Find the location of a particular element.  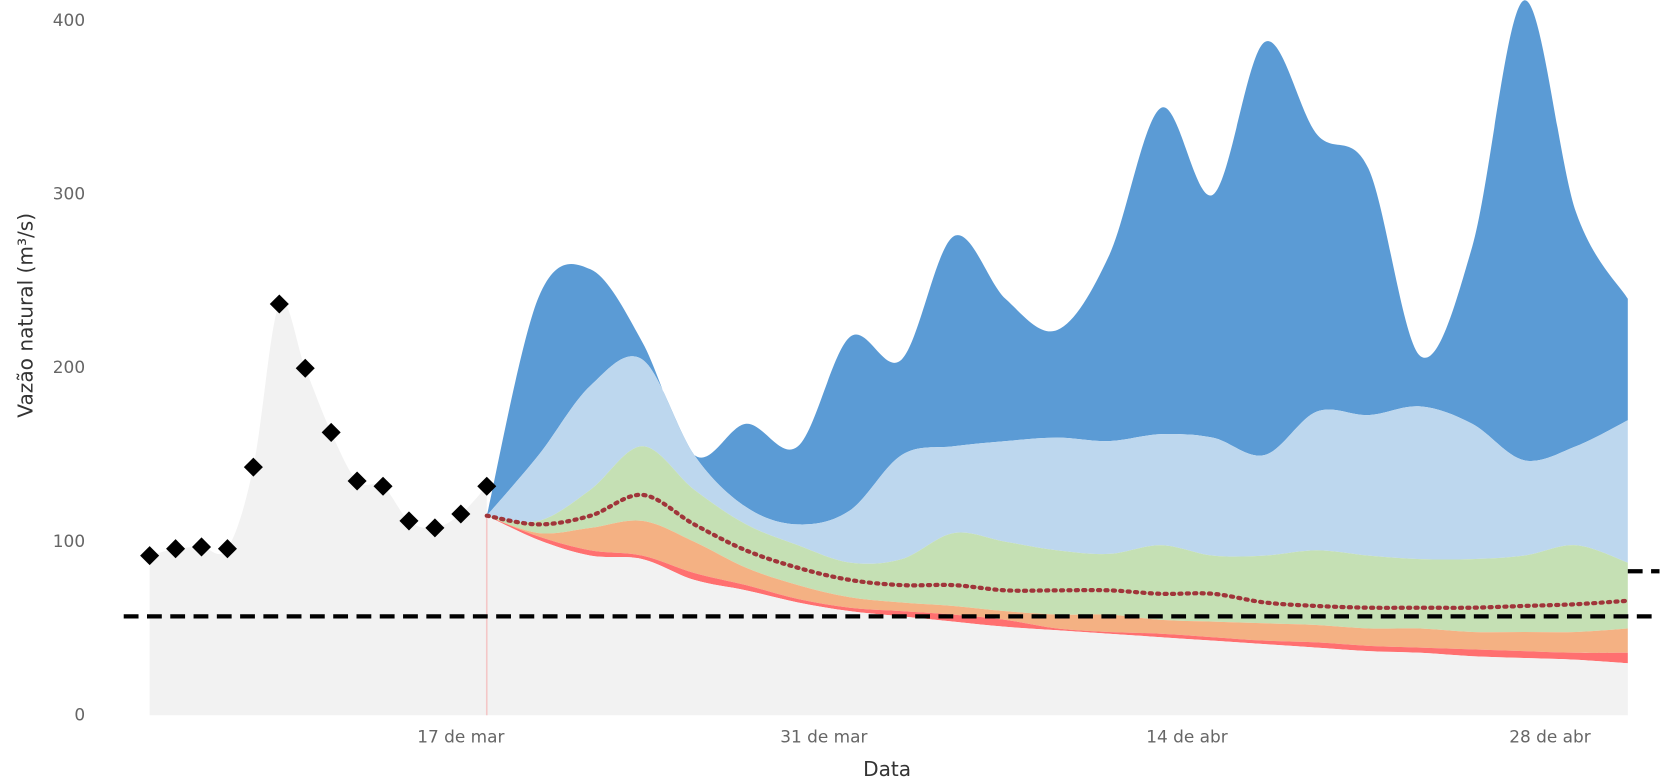

y-tick-label: 200 is located at coordinates (69, 367).